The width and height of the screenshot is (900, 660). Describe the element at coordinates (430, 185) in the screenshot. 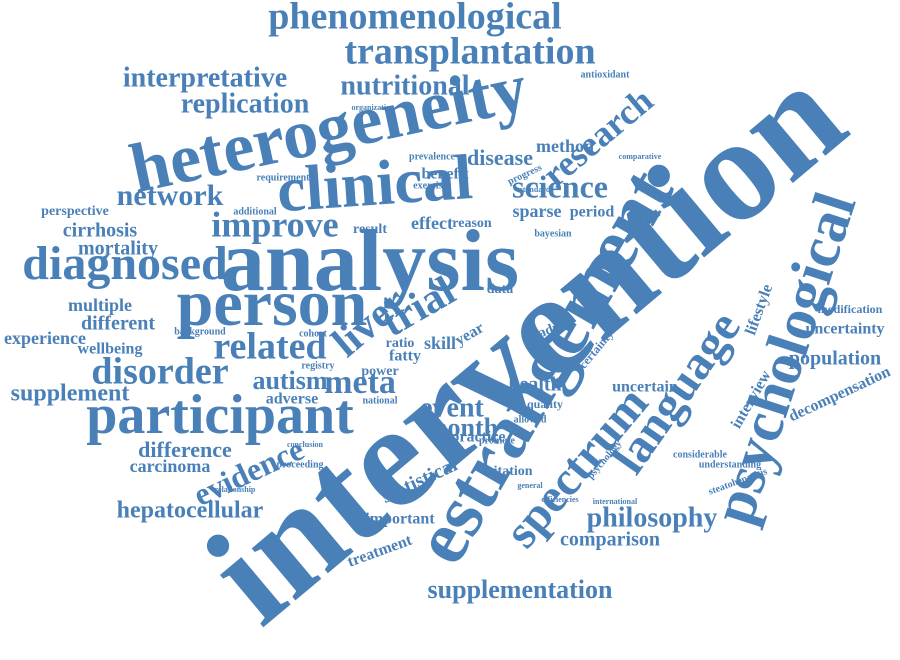

I see `word: exercise` at that location.